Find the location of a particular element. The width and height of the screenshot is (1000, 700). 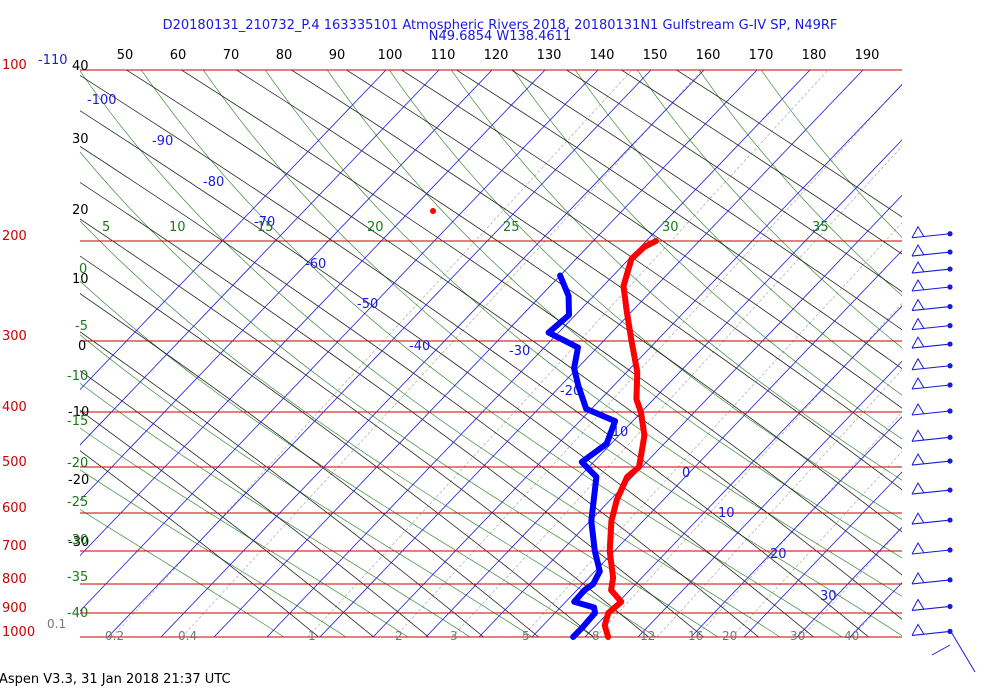

mixing-ratio-line is located at coordinates (748, 469).